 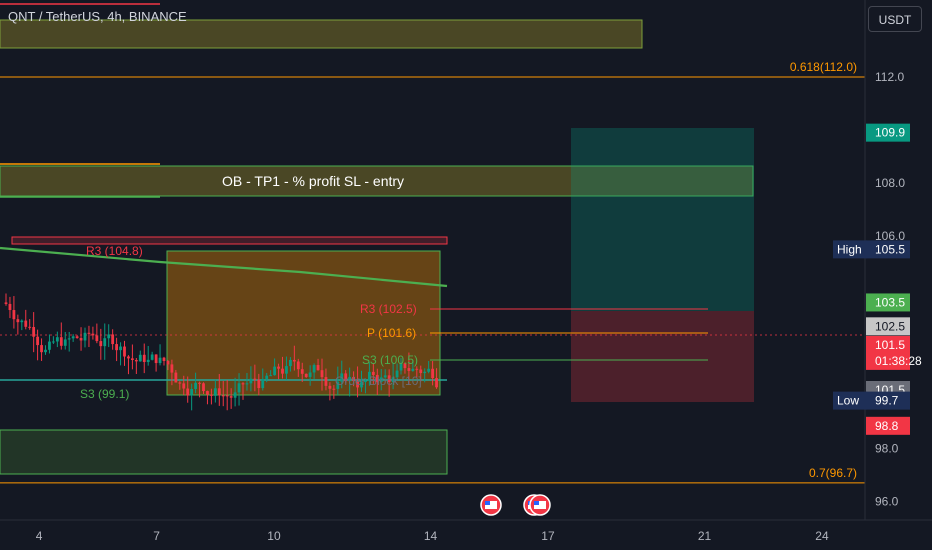 I want to click on fib-label-1: 0.7(96.7), so click(x=833, y=473).